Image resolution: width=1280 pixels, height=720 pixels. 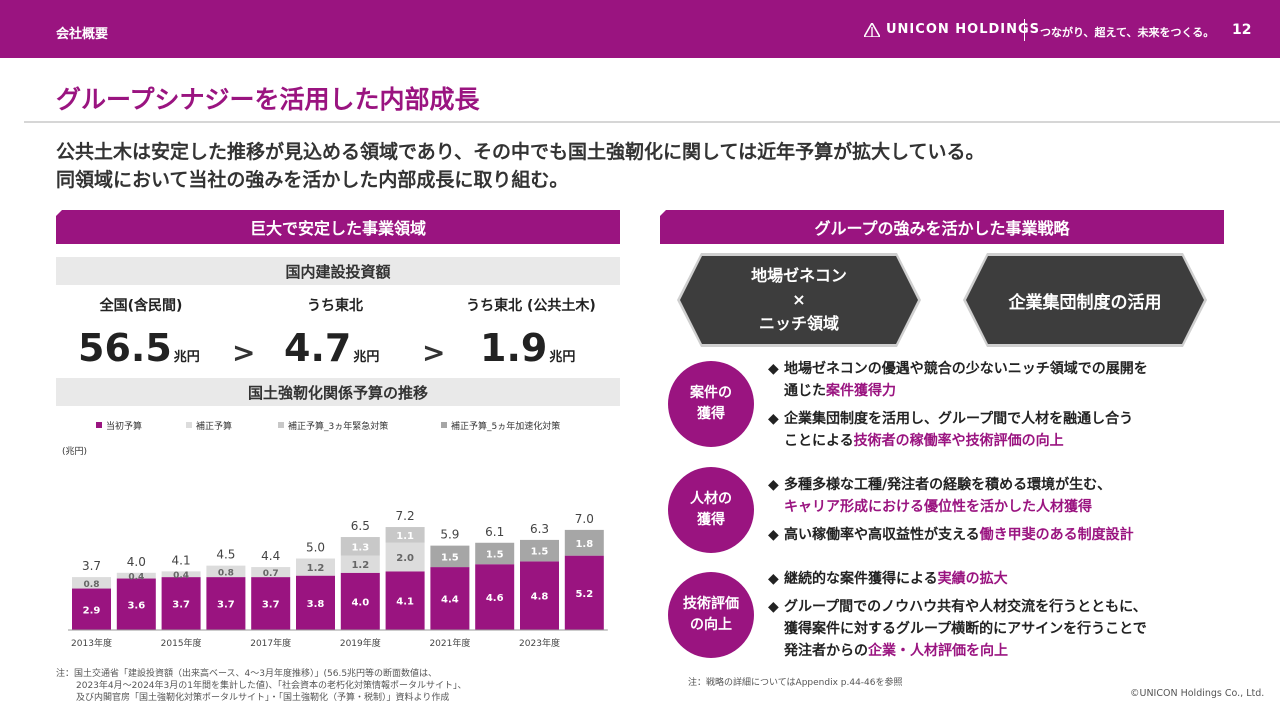 I want to click on copyright: ©UNICON Holdings Co., Ltd., so click(x=1197, y=693).